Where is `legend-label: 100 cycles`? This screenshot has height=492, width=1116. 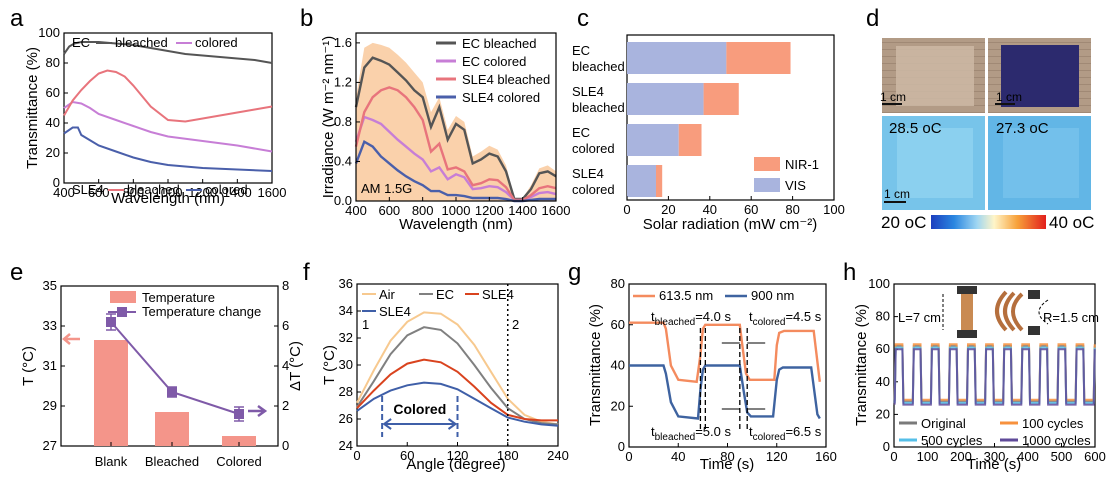 legend-label: 100 cycles is located at coordinates (1053, 423).